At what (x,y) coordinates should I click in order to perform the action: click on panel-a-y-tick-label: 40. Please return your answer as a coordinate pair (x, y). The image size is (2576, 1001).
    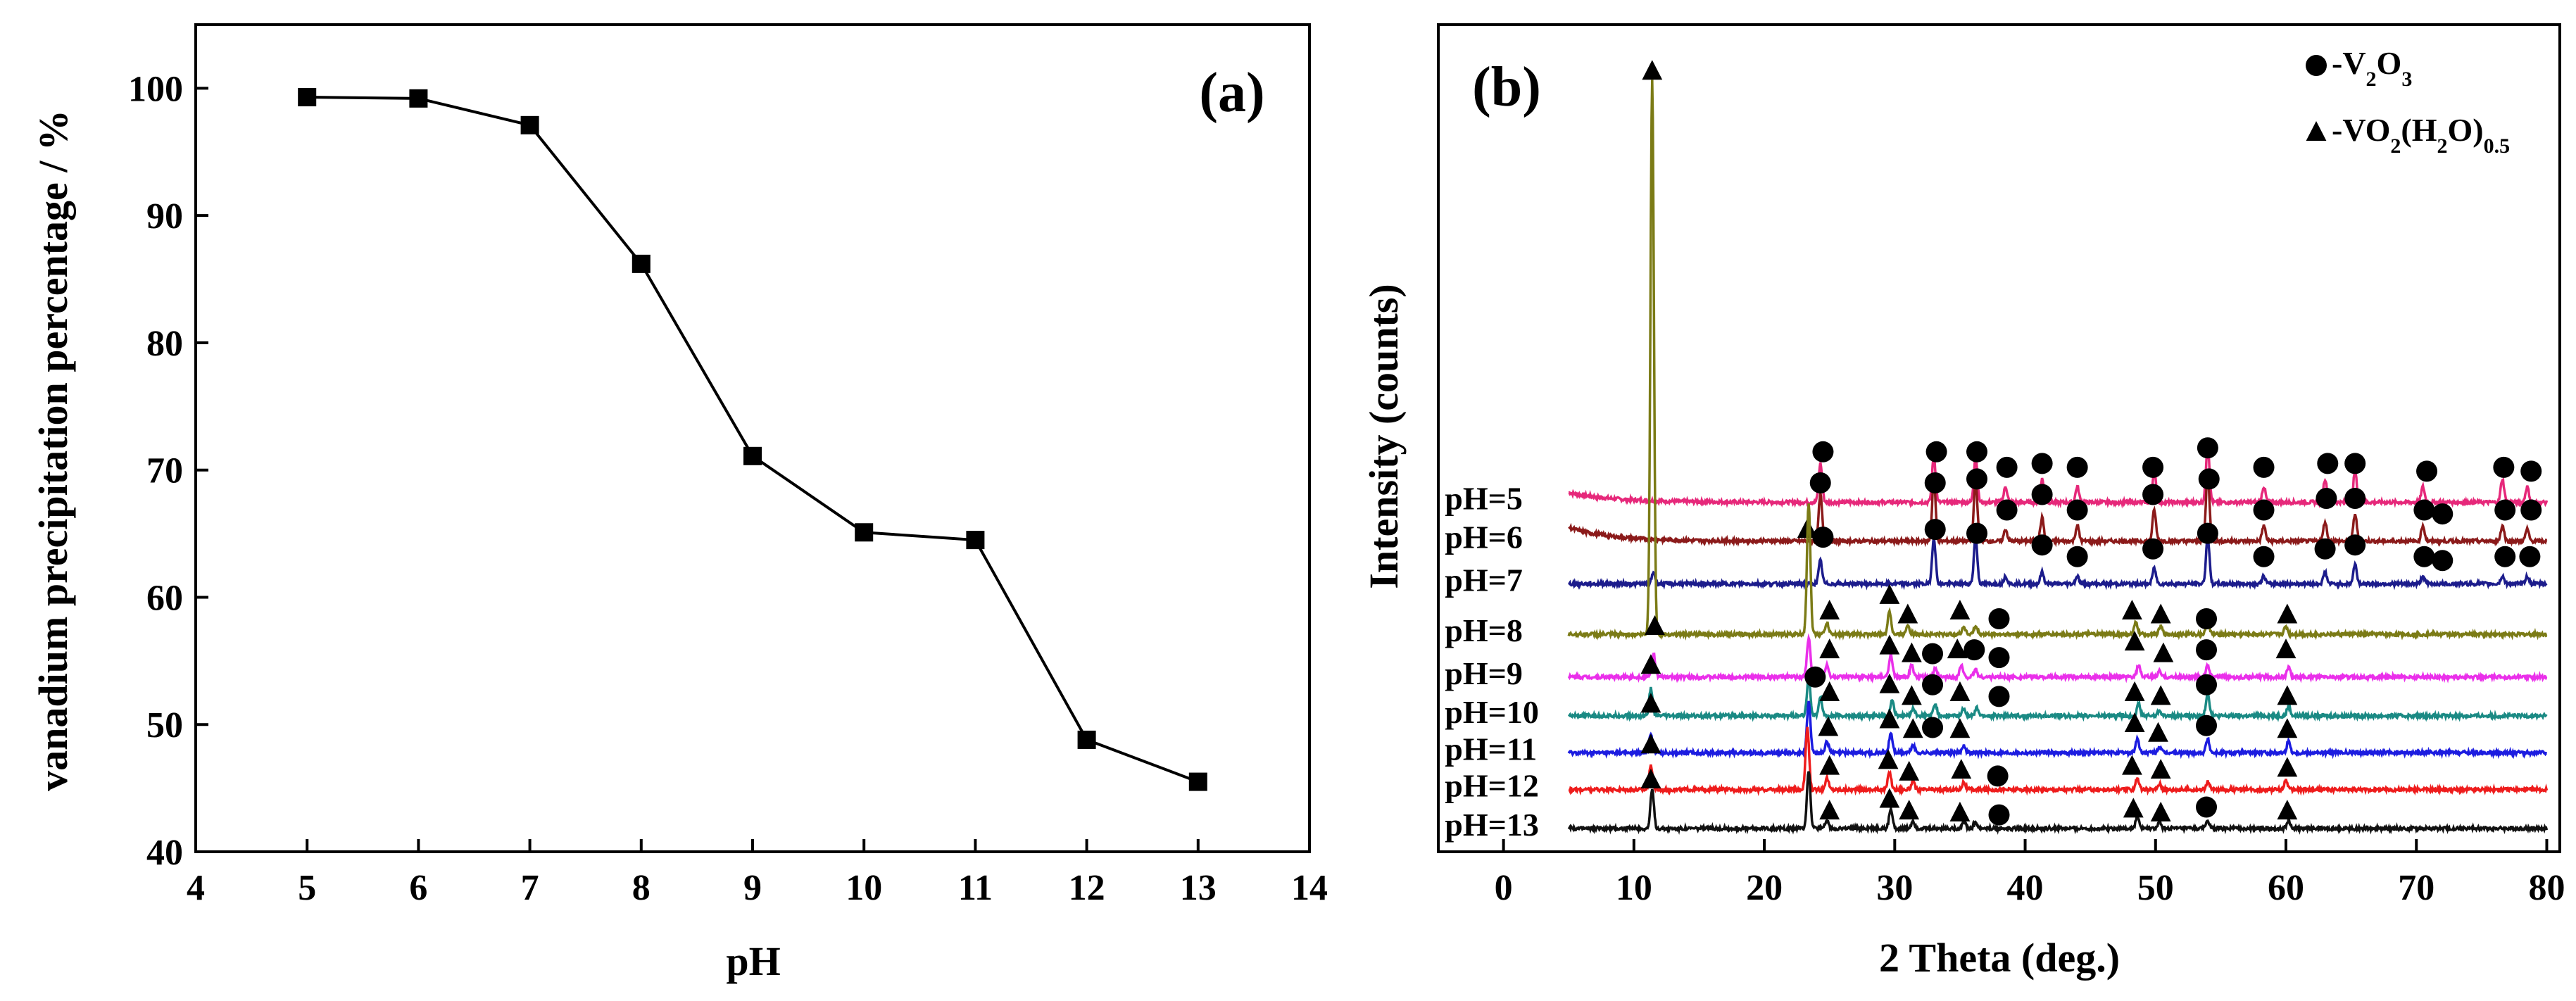
    Looking at the image, I should click on (164, 853).